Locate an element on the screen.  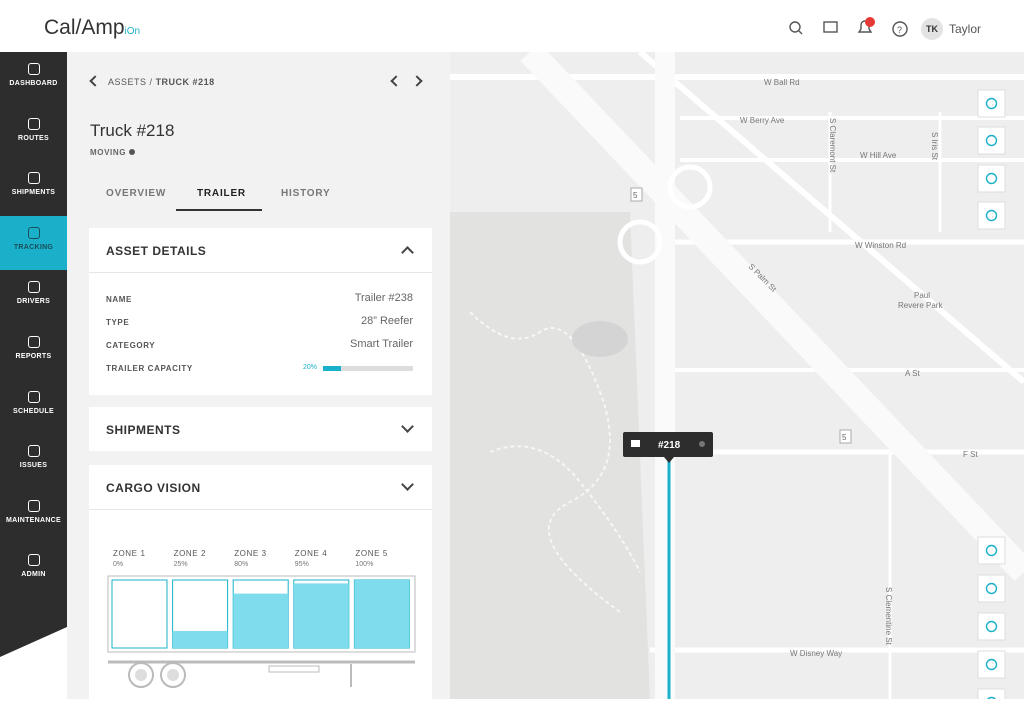
nav-item: TRACKING is located at coordinates (33, 242).